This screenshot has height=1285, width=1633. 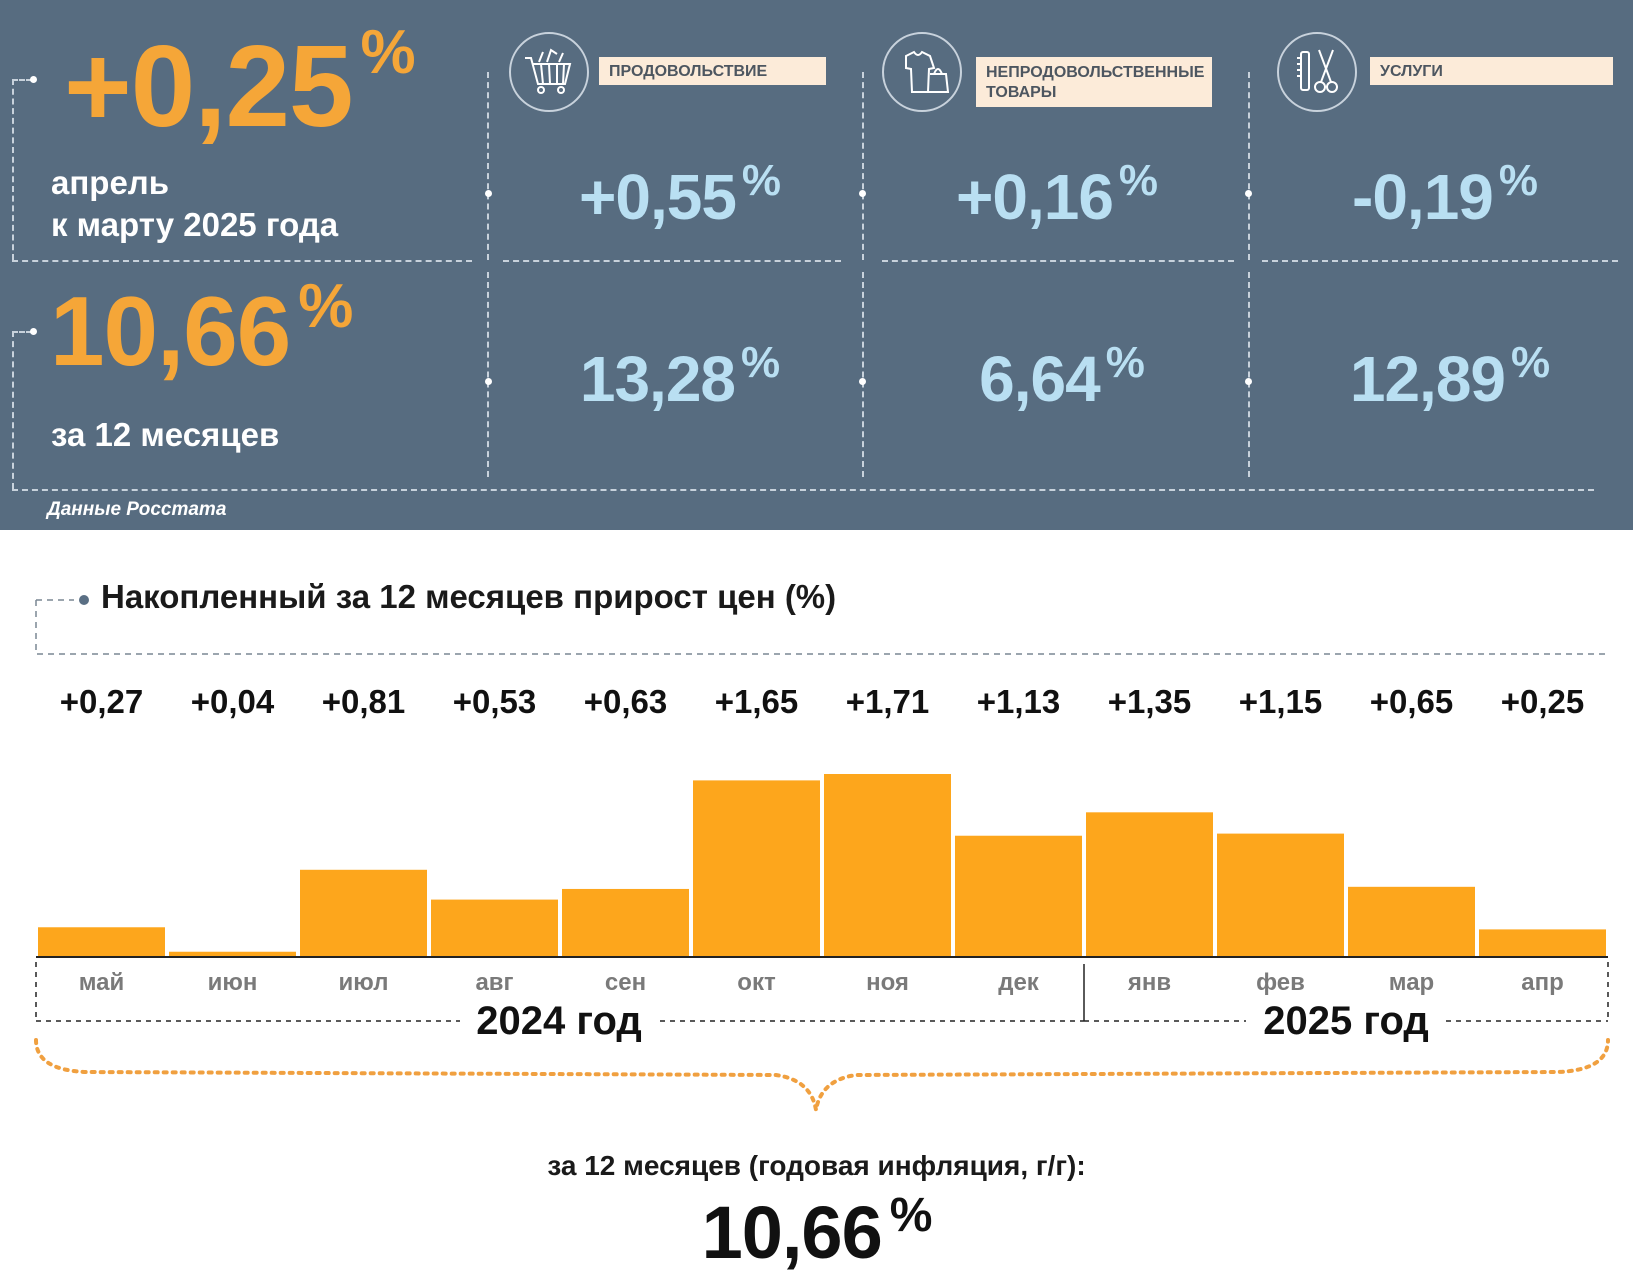 What do you see at coordinates (1040, 379) in the screenshot?
I see `value-number: 6,64` at bounding box center [1040, 379].